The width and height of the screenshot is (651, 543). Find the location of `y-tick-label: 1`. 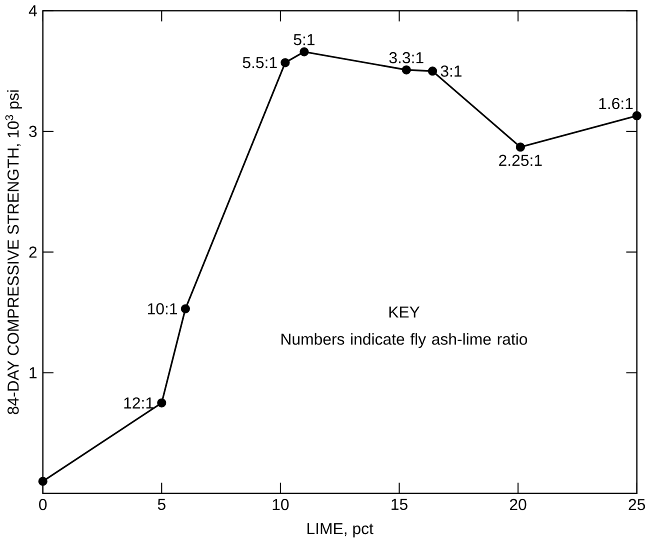

y-tick-label: 1 is located at coordinates (33, 372).